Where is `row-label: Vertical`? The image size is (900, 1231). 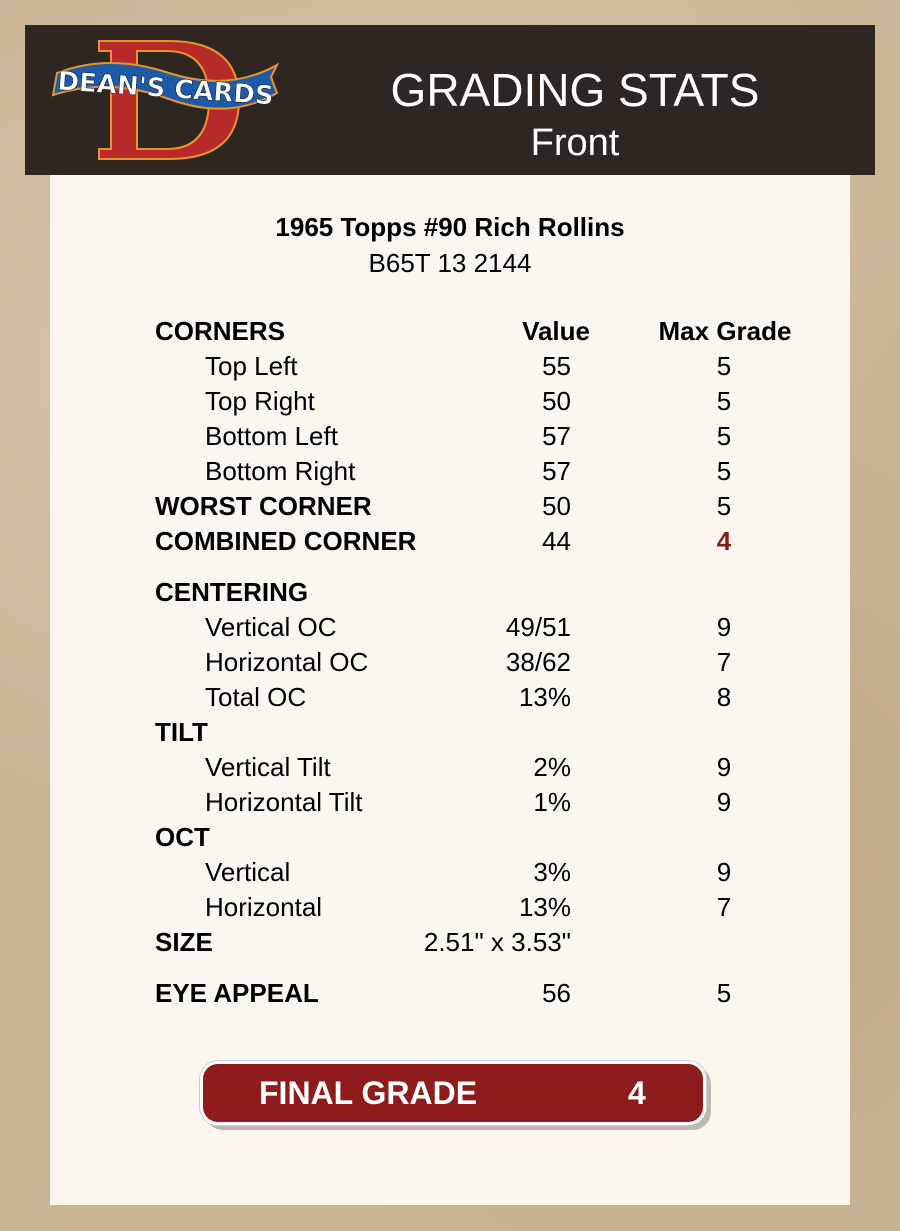 row-label: Vertical is located at coordinates (248, 872).